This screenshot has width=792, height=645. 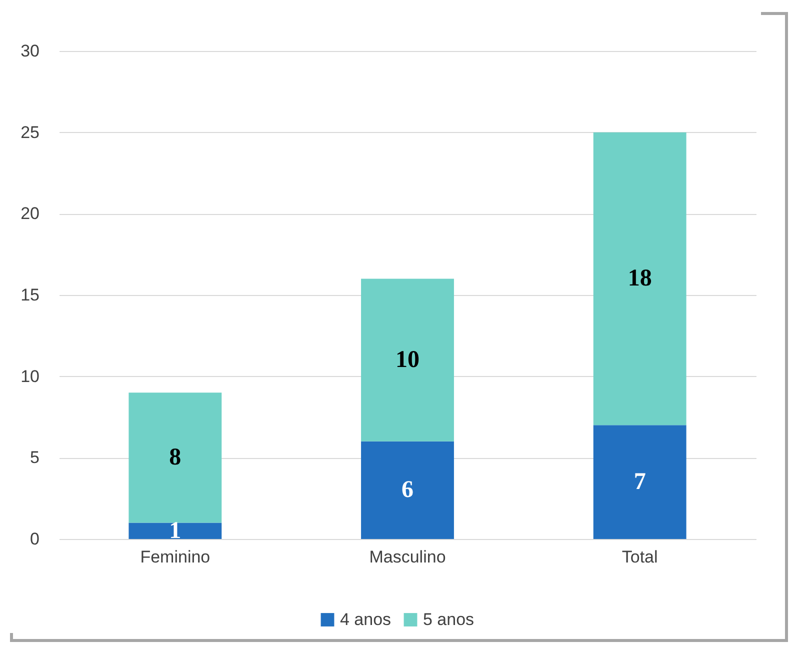 I want to click on y-tick-label: 25, so click(x=30, y=132).